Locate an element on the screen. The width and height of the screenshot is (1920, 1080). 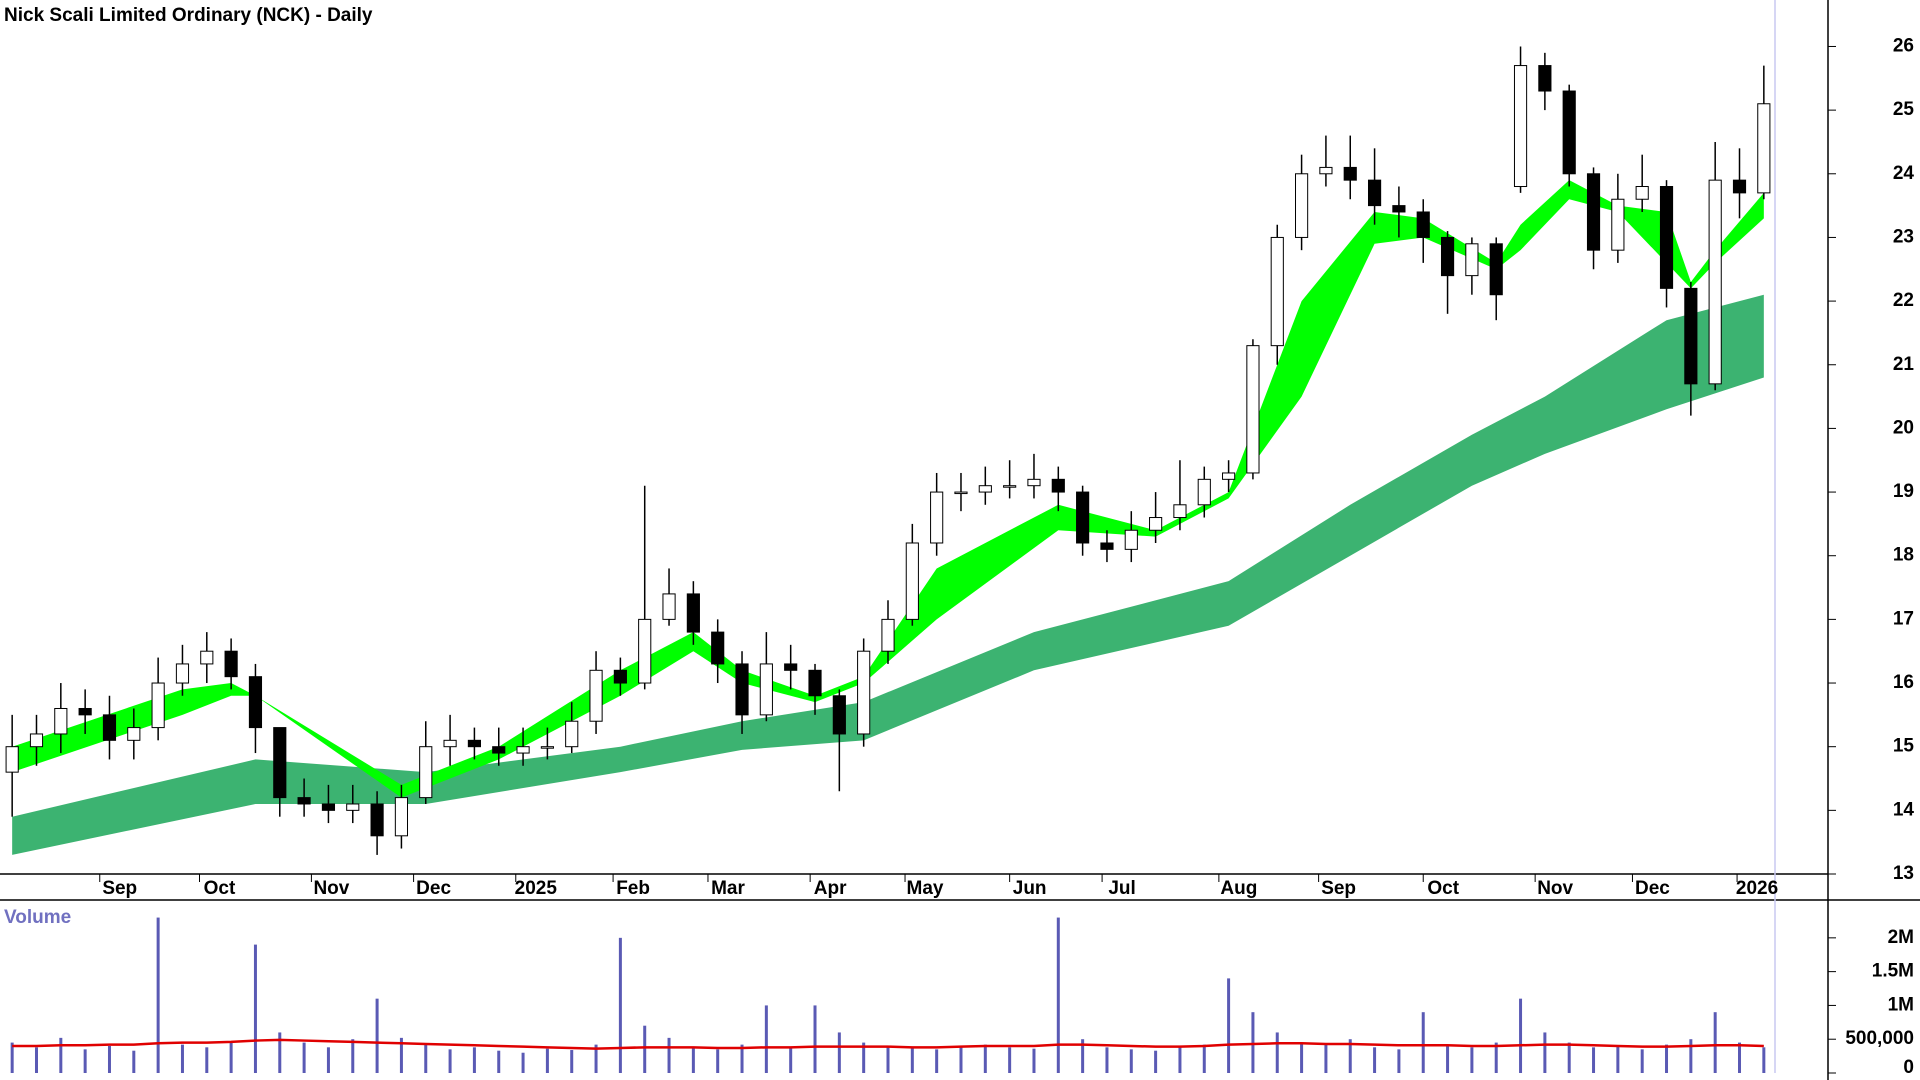
y-tick-label: 14 is located at coordinates (1904, 809).